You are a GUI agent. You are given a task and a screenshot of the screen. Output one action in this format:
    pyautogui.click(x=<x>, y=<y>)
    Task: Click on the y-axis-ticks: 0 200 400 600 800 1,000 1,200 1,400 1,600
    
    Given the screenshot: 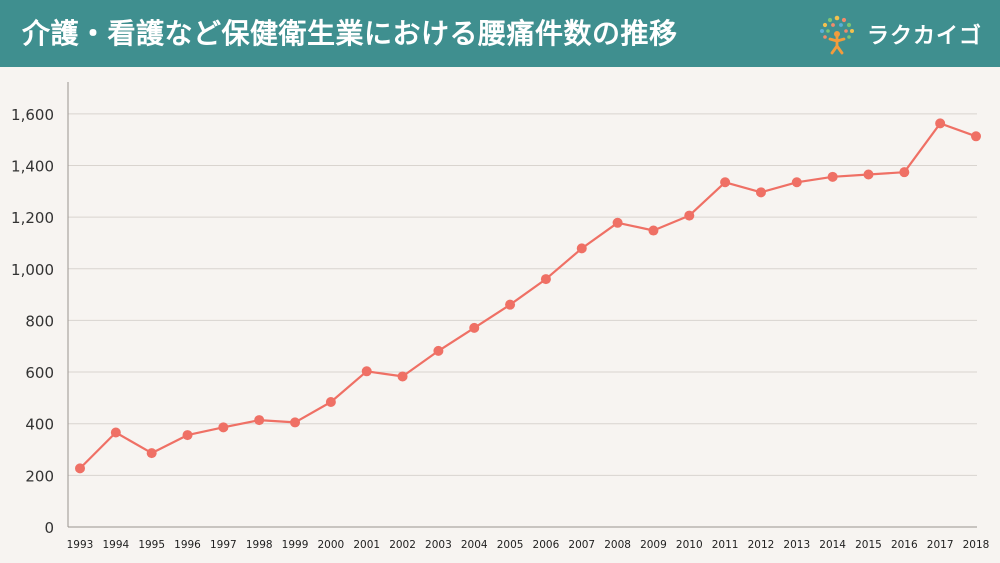 What is the action you would take?
    pyautogui.click(x=32, y=321)
    